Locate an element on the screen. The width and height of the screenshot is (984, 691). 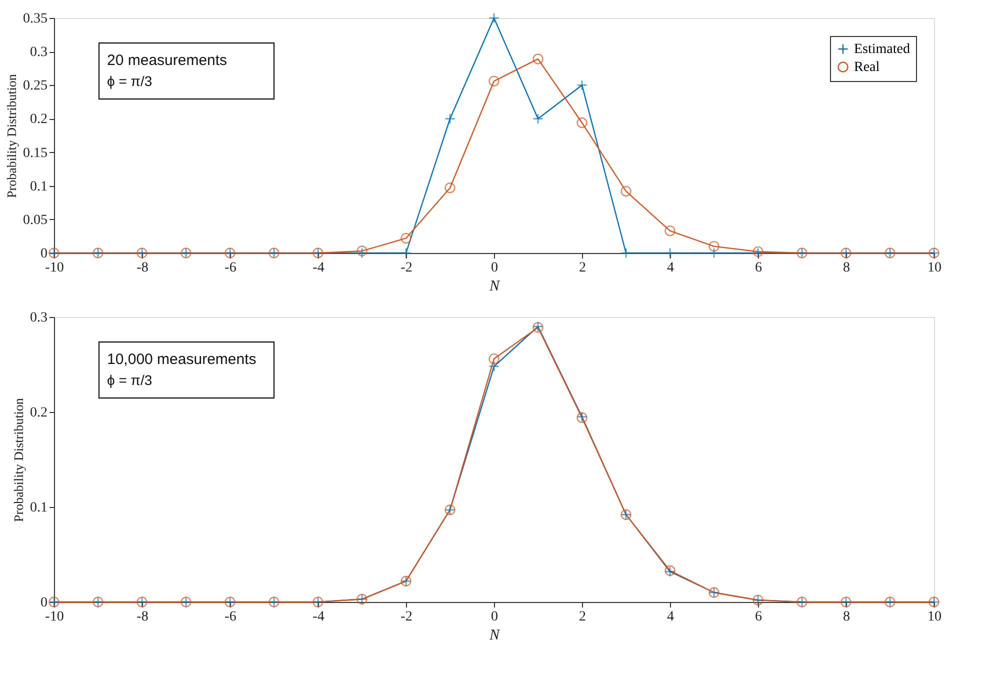
annotation: 20 measurements is located at coordinates (167, 60).